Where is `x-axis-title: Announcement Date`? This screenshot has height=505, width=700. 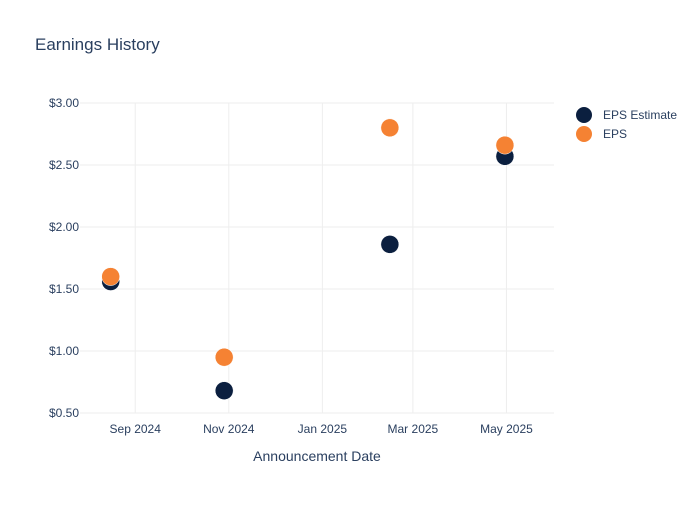 x-axis-title: Announcement Date is located at coordinates (317, 456).